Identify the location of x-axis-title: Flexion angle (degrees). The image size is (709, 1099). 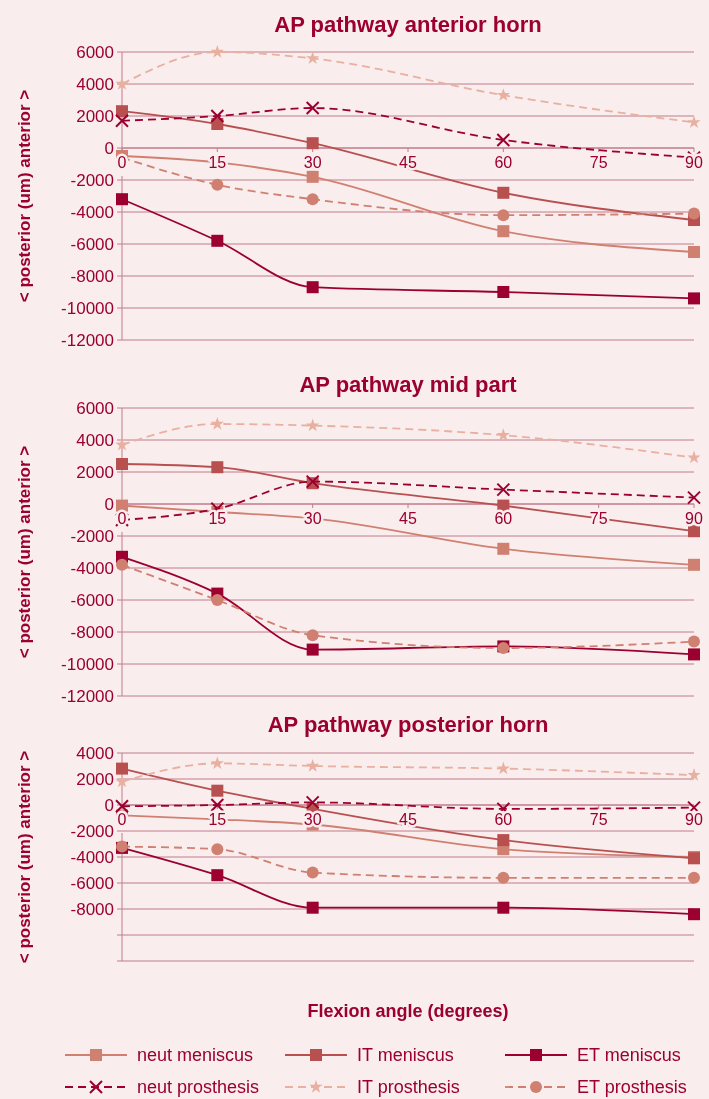
(408, 1011).